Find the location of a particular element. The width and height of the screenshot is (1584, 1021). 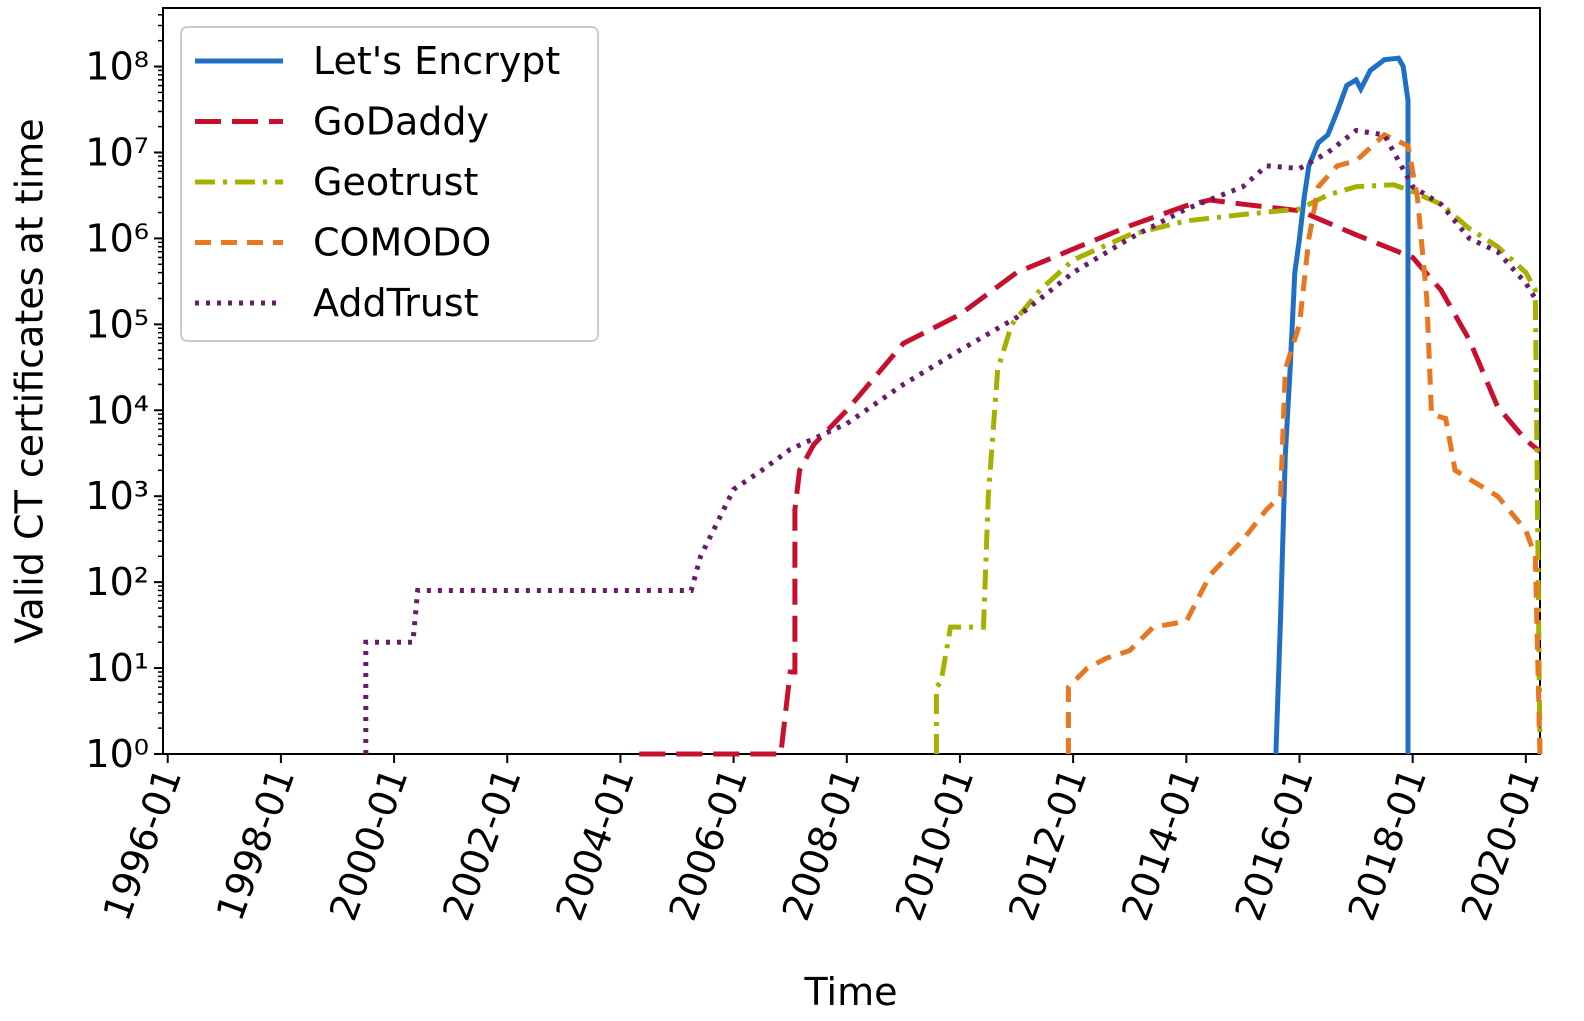

legend-label: Geotrust is located at coordinates (395, 182).